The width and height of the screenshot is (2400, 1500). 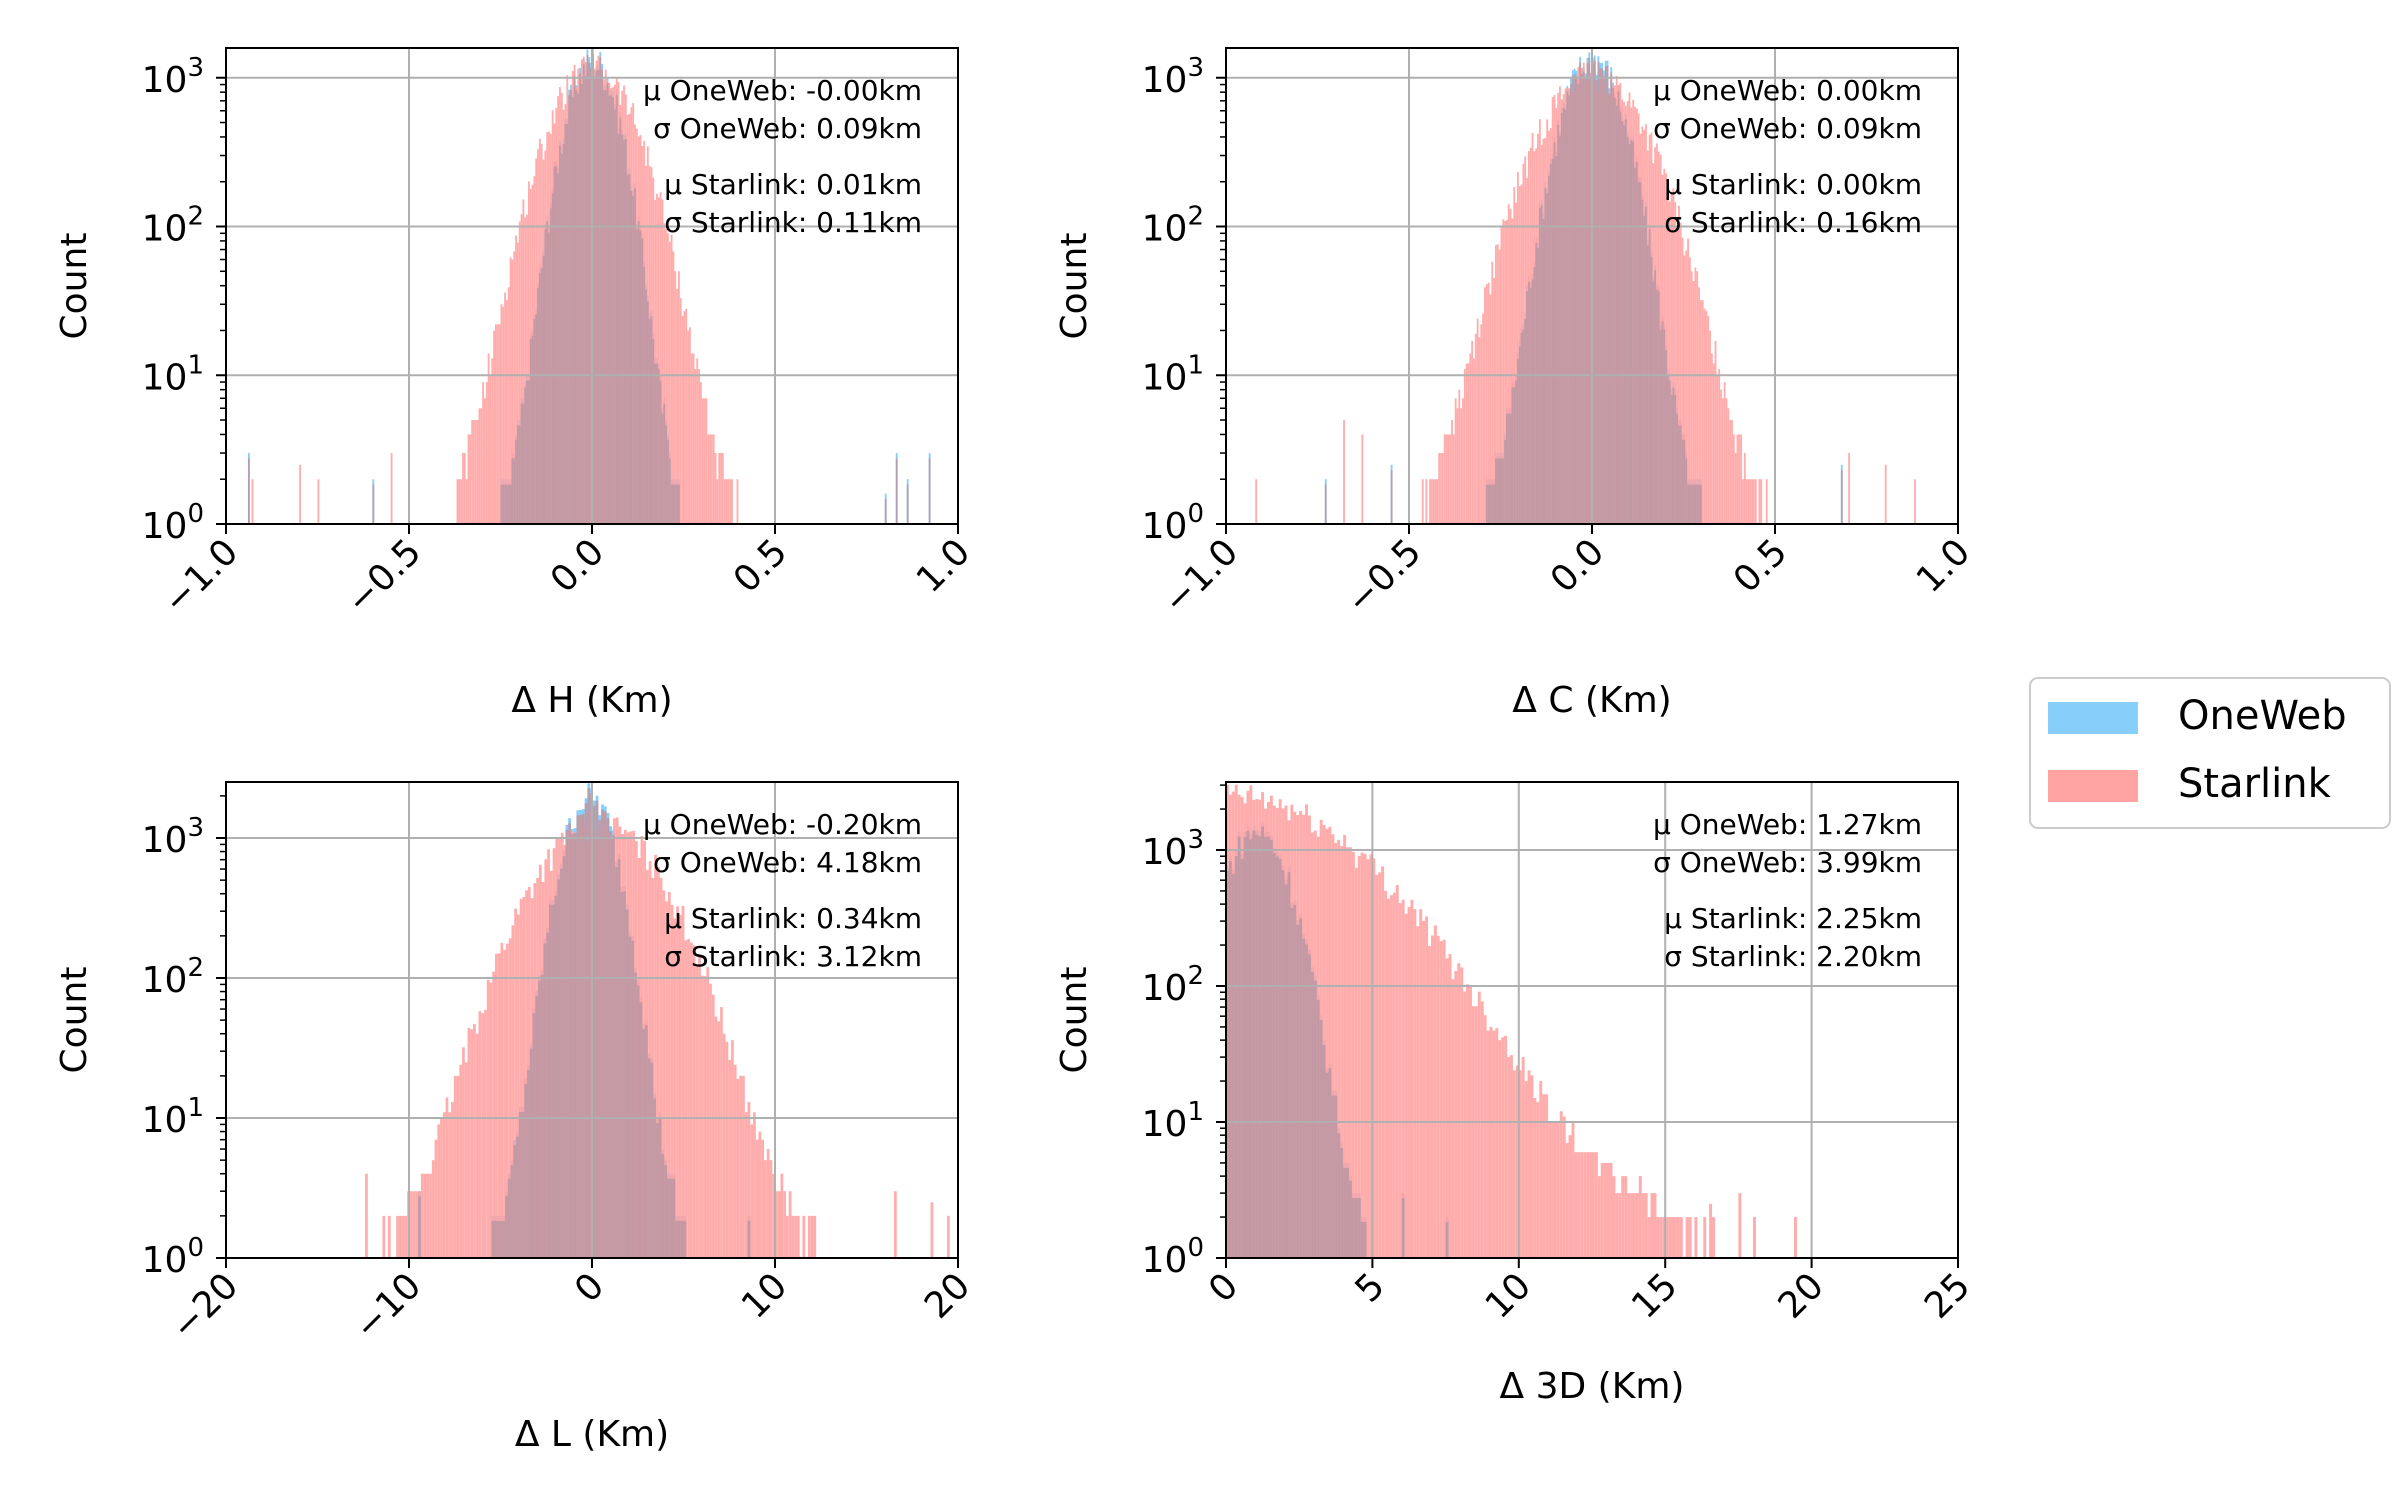 What do you see at coordinates (657, 1020) in the screenshot?
I see `histogram-bars` at bounding box center [657, 1020].